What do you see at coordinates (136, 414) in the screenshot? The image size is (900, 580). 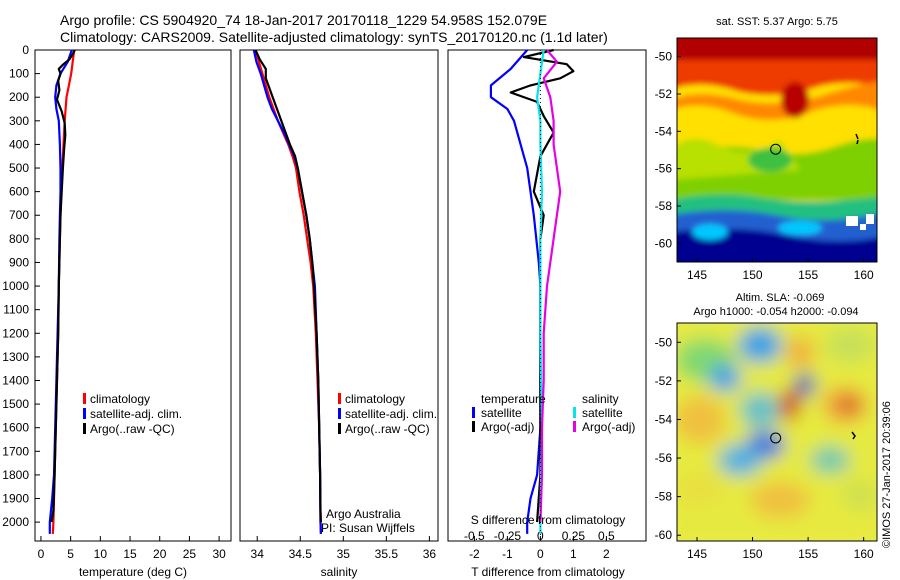 I see `legend-label-satellite: satellite-adj. clim.` at bounding box center [136, 414].